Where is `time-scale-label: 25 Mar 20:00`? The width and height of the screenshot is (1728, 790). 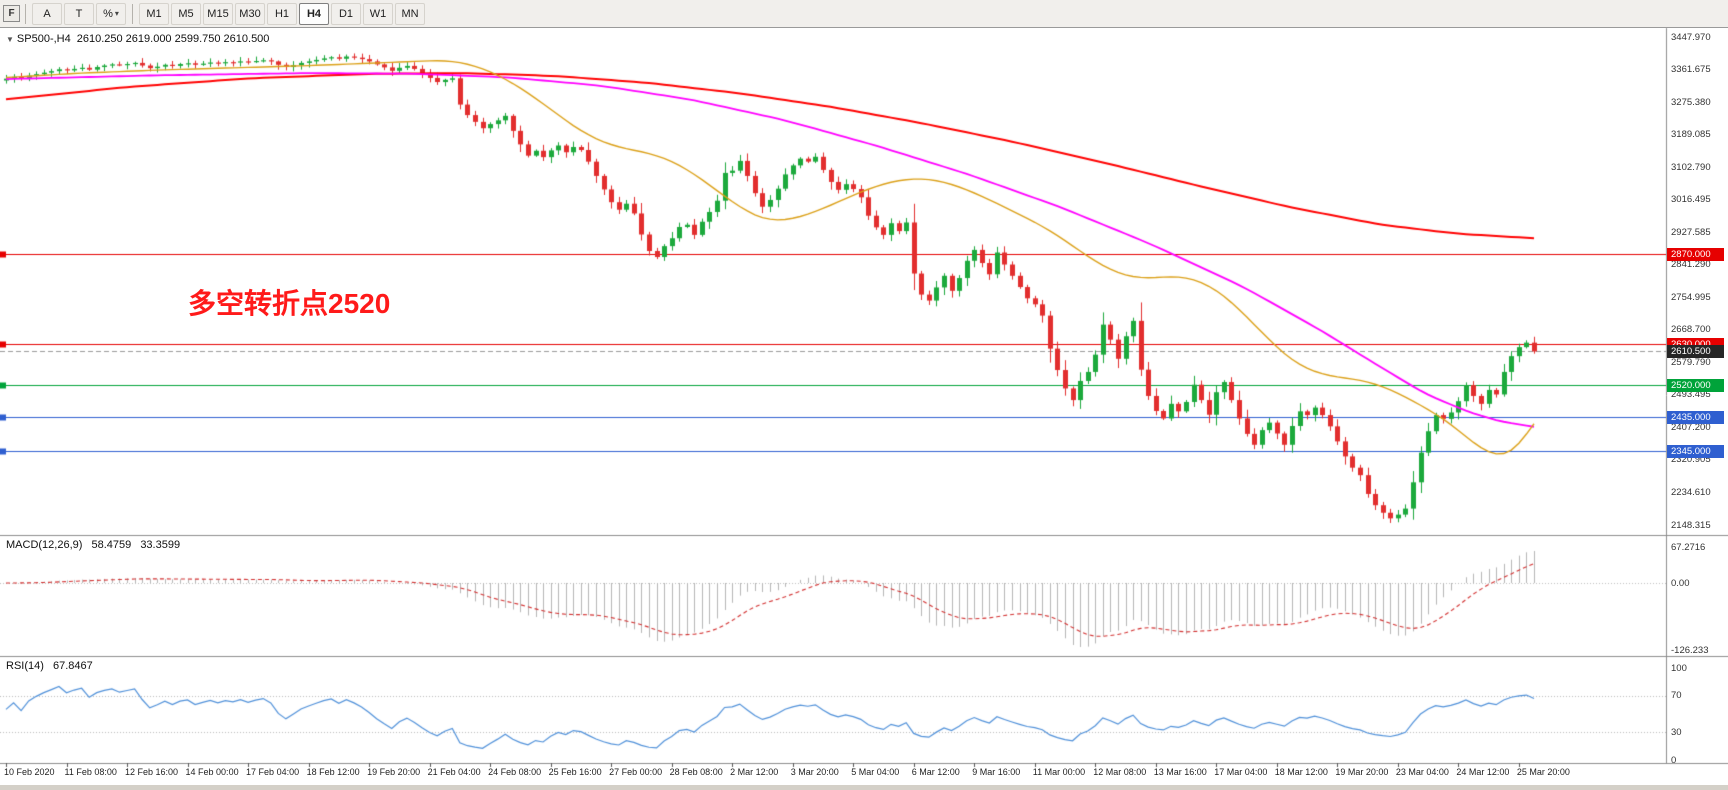 time-scale-label: 25 Mar 20:00 is located at coordinates (1543, 772).